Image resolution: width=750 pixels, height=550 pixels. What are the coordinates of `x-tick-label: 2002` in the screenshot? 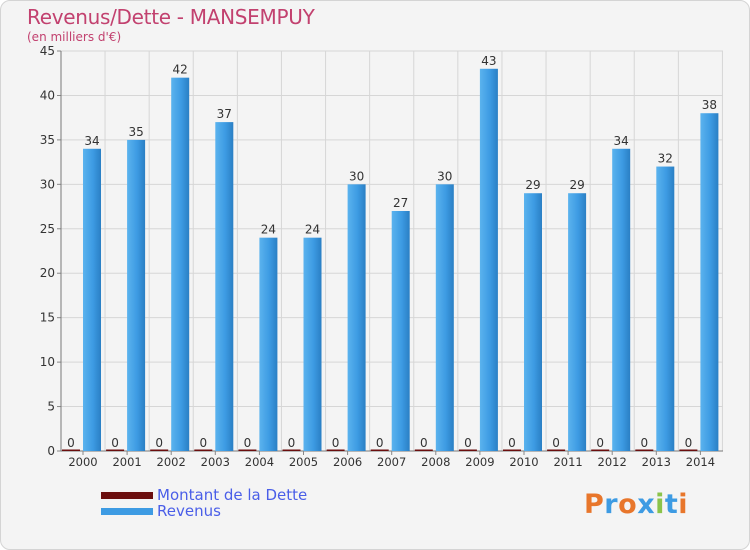 It's located at (171, 462).